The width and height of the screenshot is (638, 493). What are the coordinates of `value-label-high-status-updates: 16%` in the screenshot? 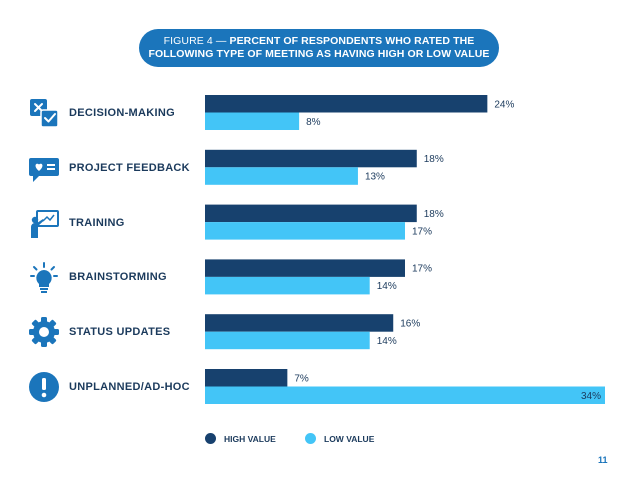 It's located at (410, 323).